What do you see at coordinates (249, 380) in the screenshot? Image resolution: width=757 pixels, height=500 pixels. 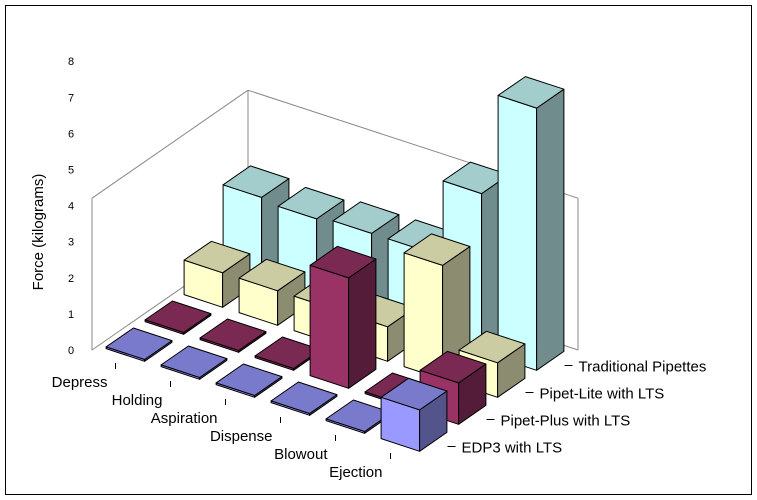 I see `bar-edp3-with-lts-aspiration` at bounding box center [249, 380].